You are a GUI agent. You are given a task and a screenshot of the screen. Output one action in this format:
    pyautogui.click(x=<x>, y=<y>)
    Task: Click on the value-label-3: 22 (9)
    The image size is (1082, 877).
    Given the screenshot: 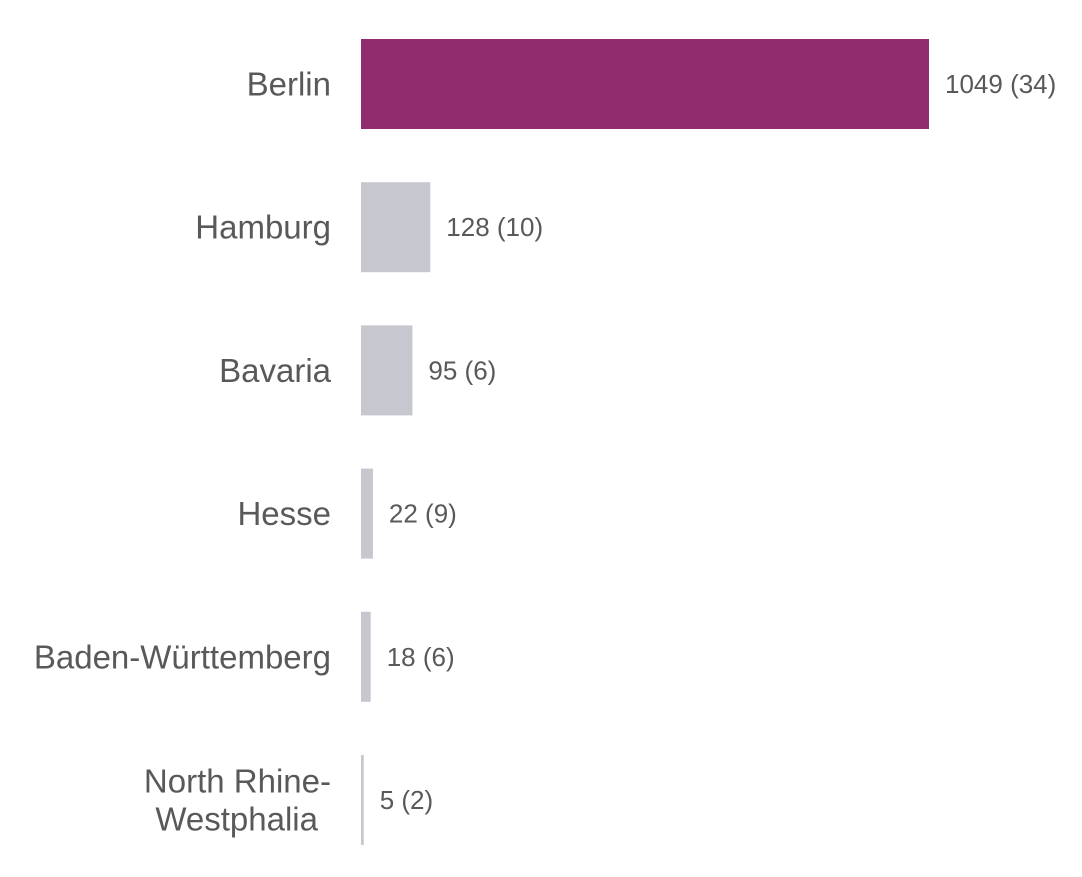 What is the action you would take?
    pyautogui.click(x=423, y=514)
    